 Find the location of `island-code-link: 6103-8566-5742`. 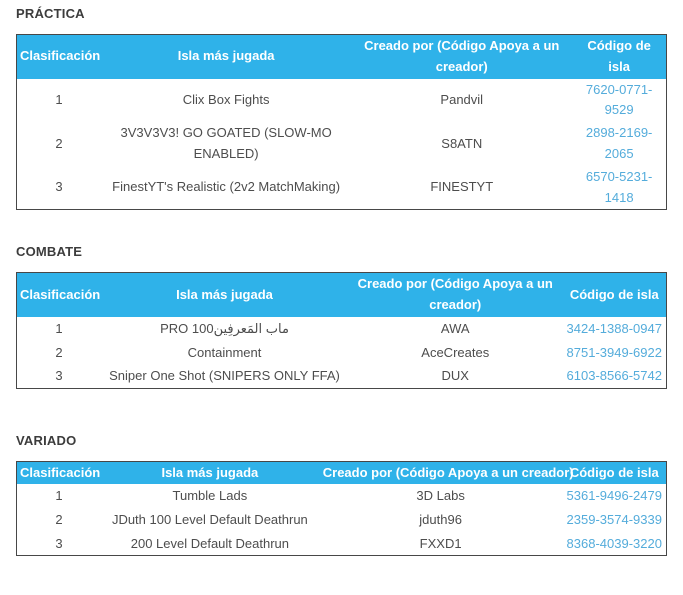

island-code-link: 6103-8566-5742 is located at coordinates (614, 376).